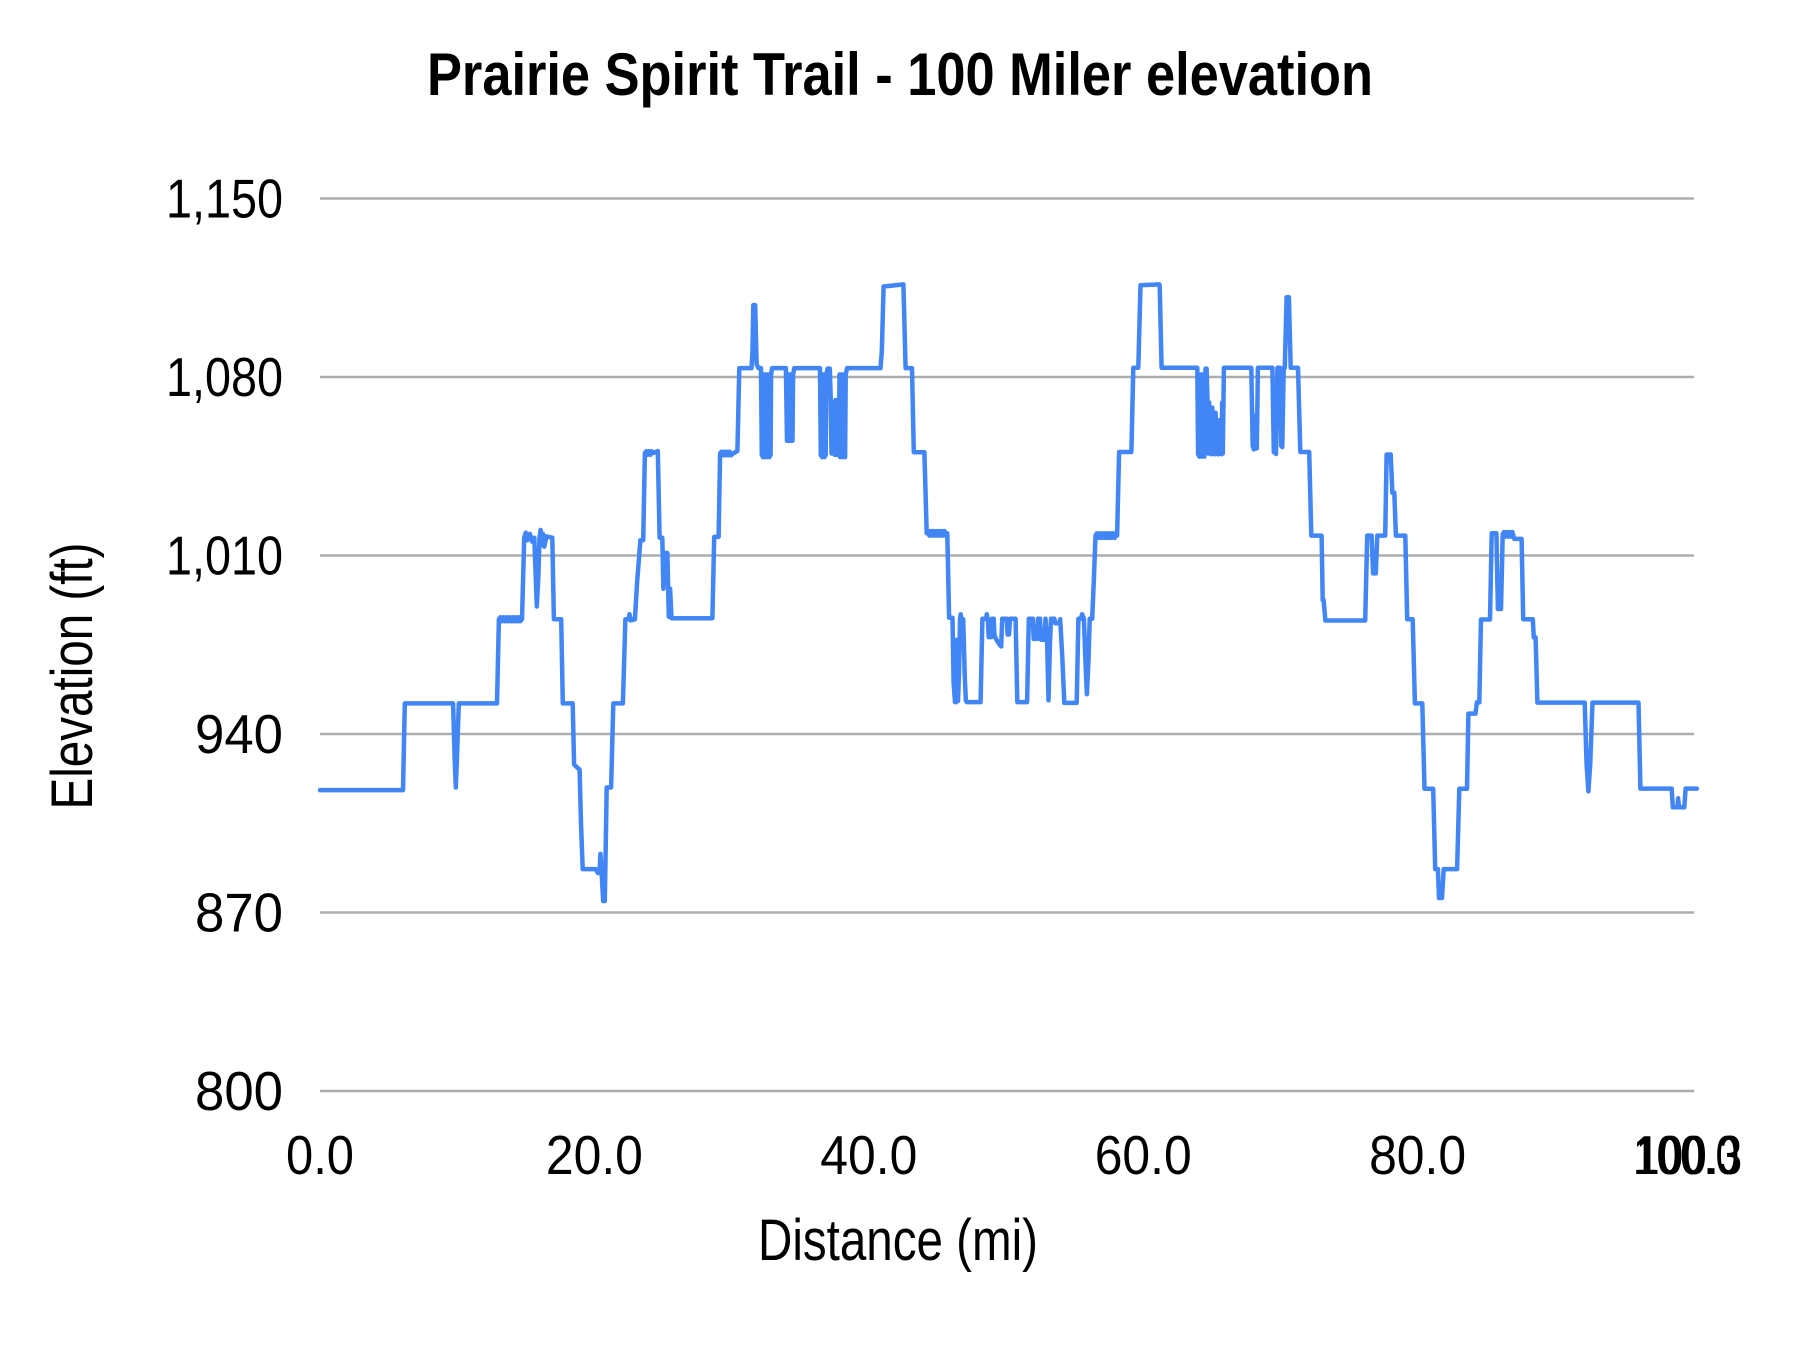 The width and height of the screenshot is (1800, 1350). I want to click on svg-text: 1,150, so click(224, 199).